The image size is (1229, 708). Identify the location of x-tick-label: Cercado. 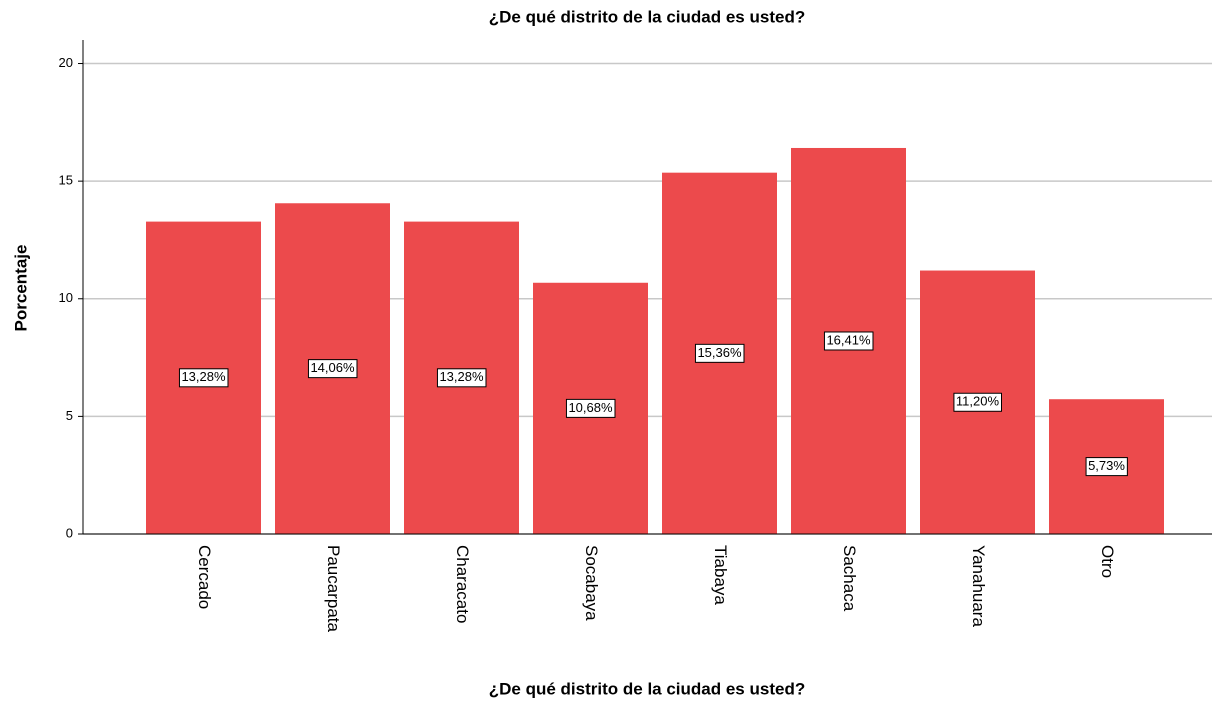
(204, 577).